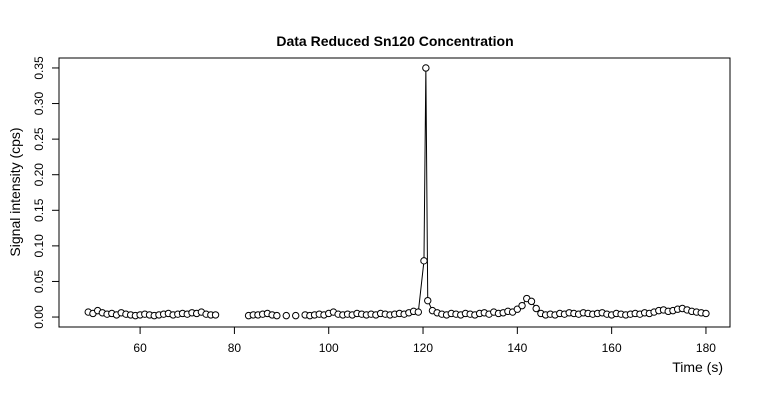 This screenshot has height=400, width=760. I want to click on x-tick-label: 80, so click(235, 348).